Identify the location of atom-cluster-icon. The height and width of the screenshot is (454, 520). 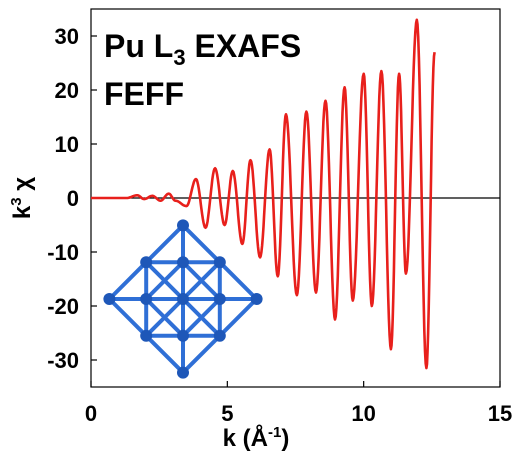
(183, 299).